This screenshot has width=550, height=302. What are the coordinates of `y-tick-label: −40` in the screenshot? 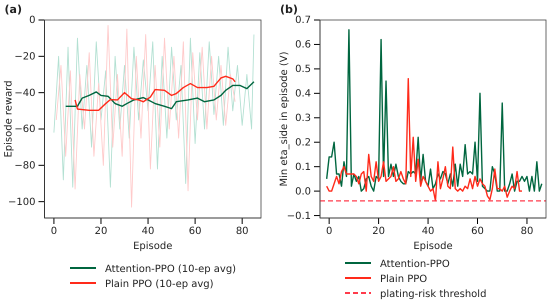 It's located at (25, 93).